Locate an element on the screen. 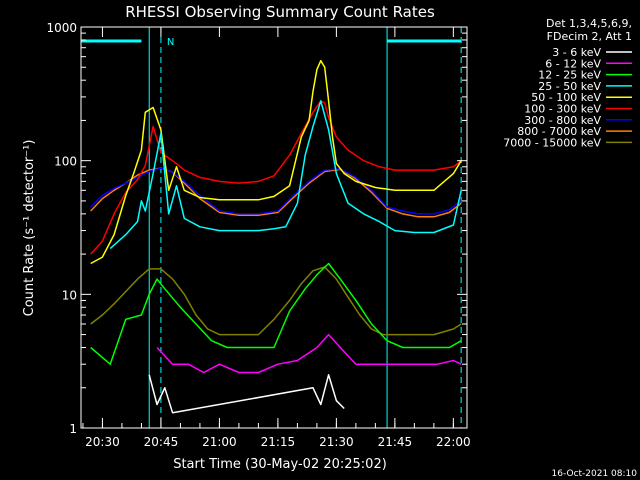 The width and height of the screenshot is (640, 480). x-axis-label: Start Time (30-May-02 20:25:02) is located at coordinates (280, 464).